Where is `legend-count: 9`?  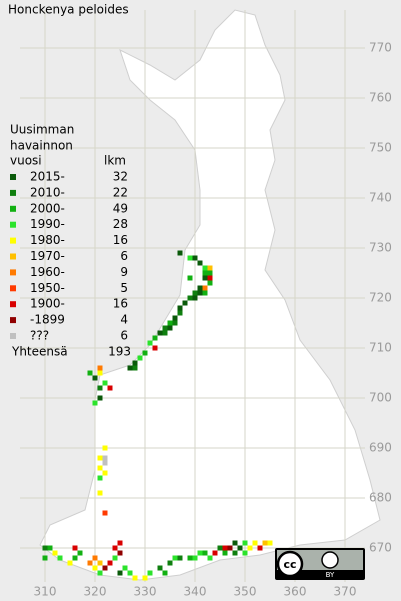 legend-count: 9 is located at coordinates (124, 272).